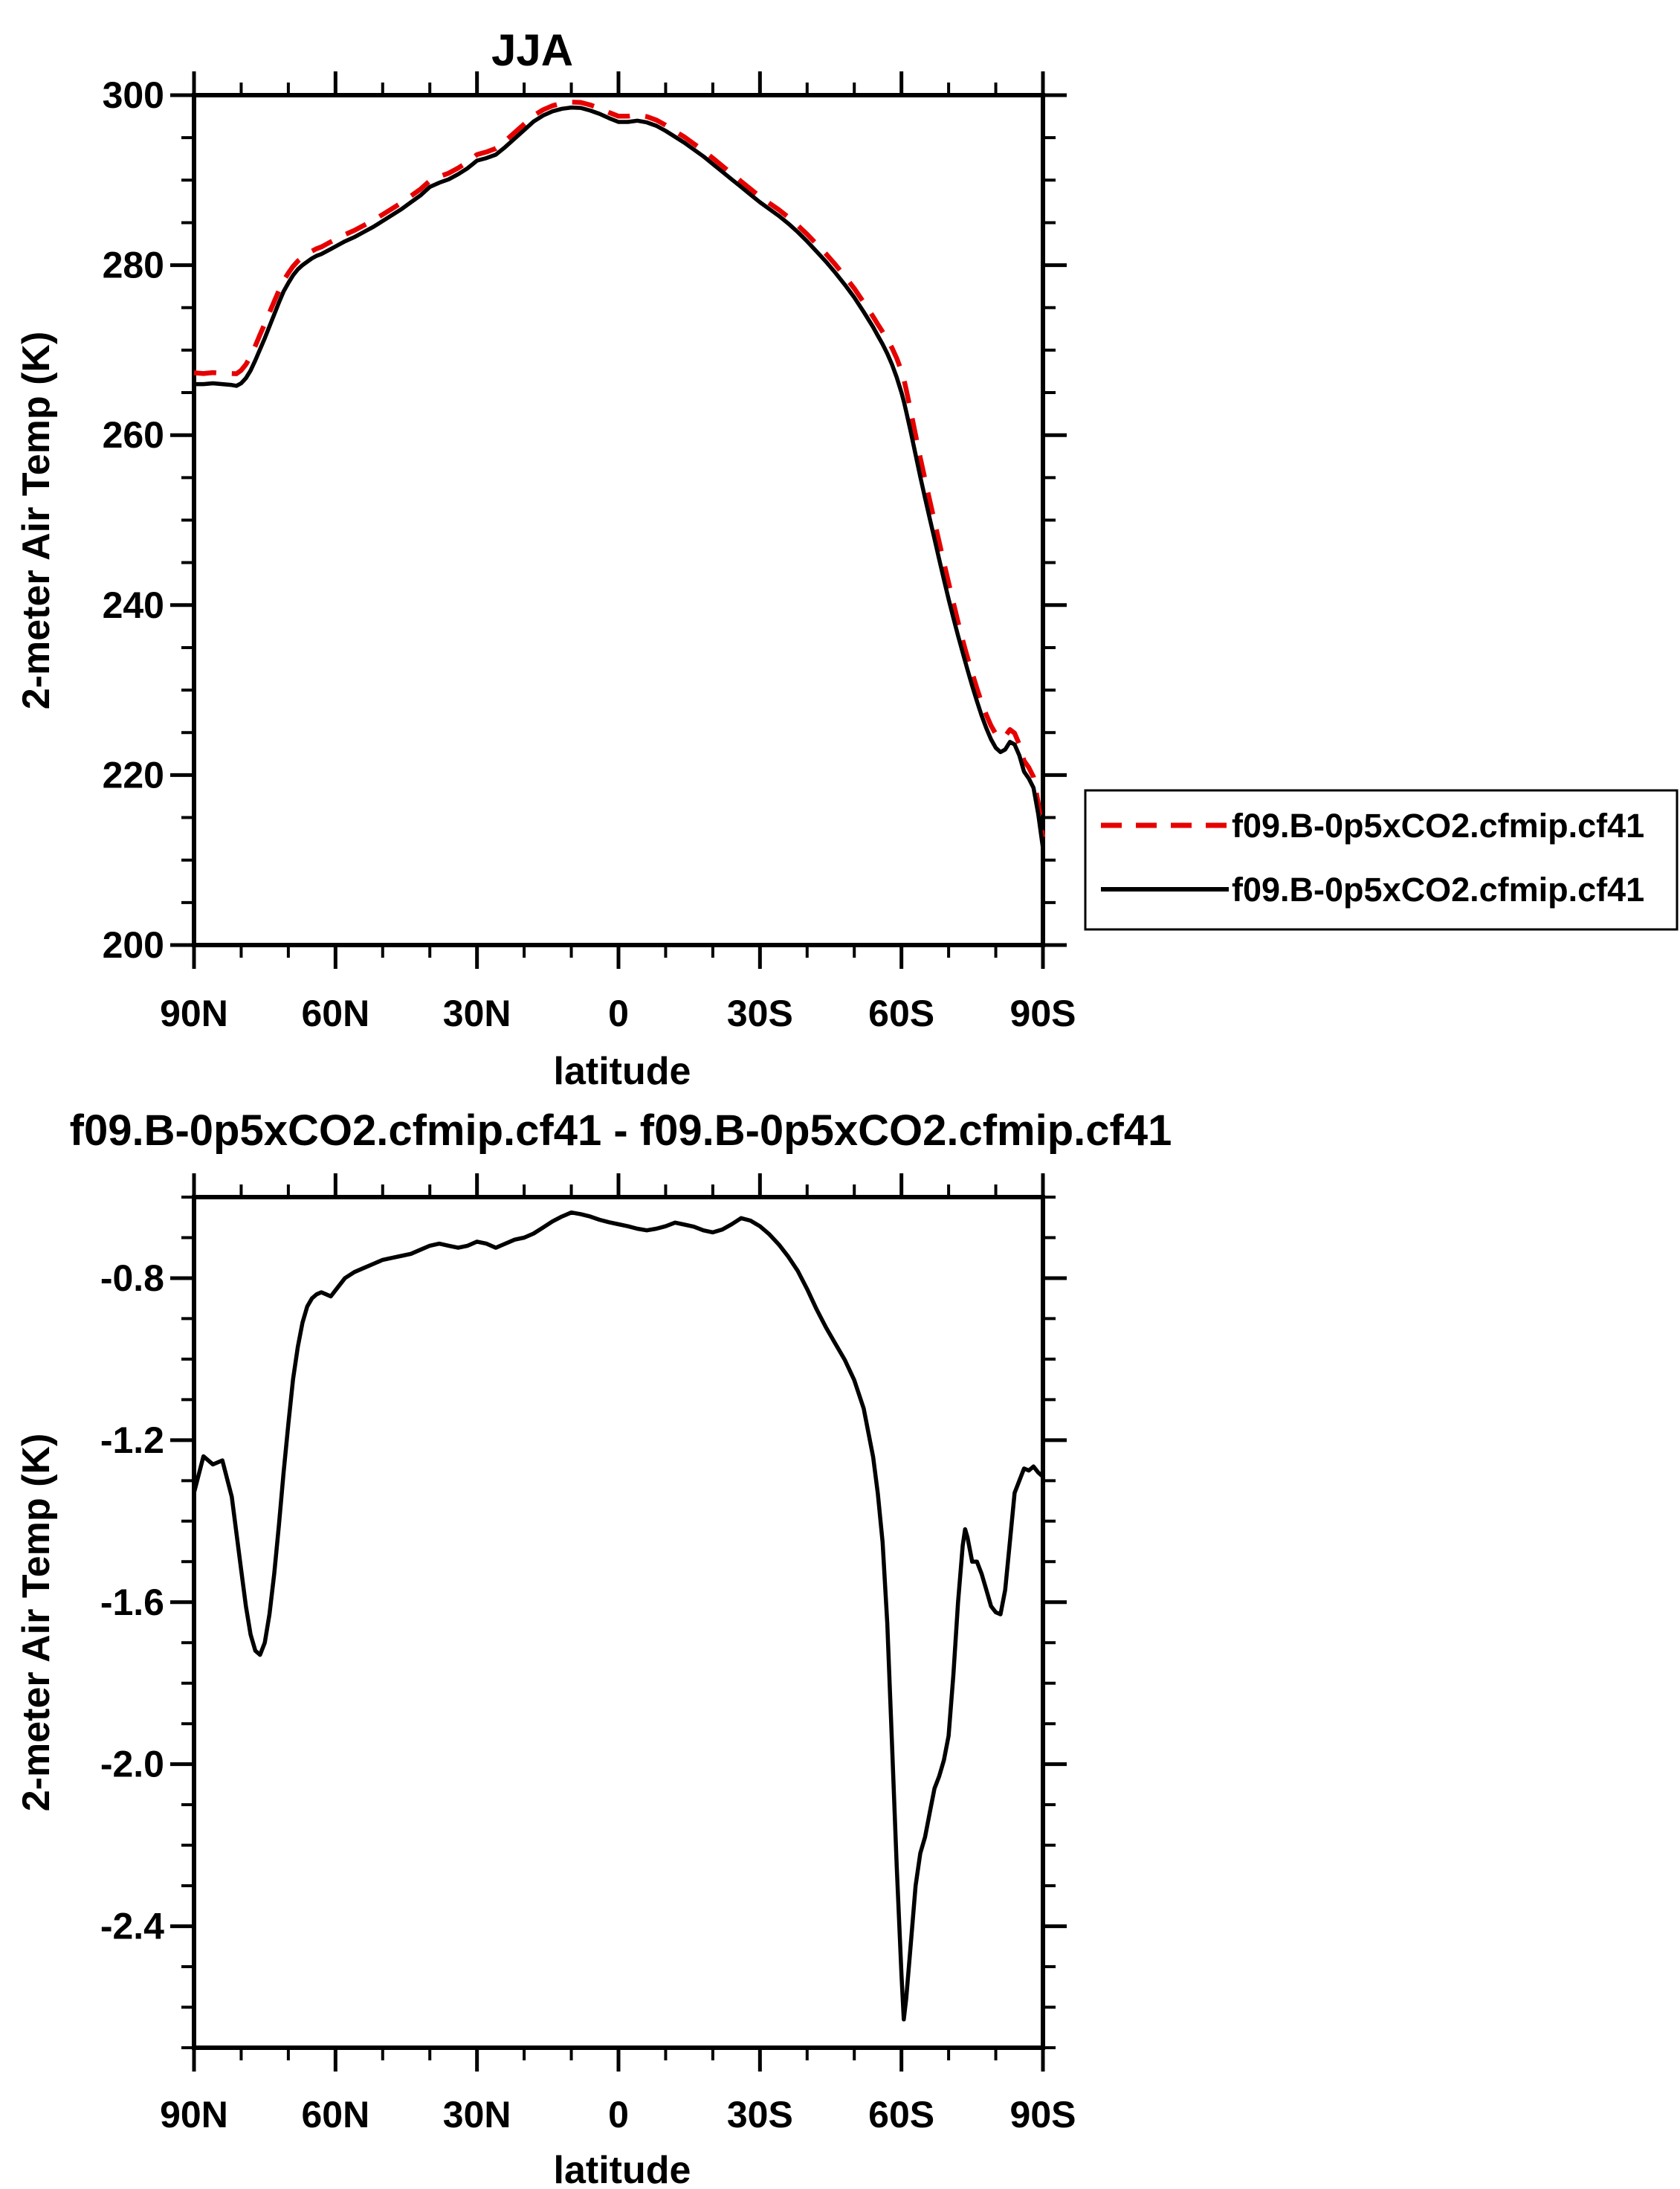  What do you see at coordinates (132, 1440) in the screenshot?
I see `y-axis-tick-label: -1.2` at bounding box center [132, 1440].